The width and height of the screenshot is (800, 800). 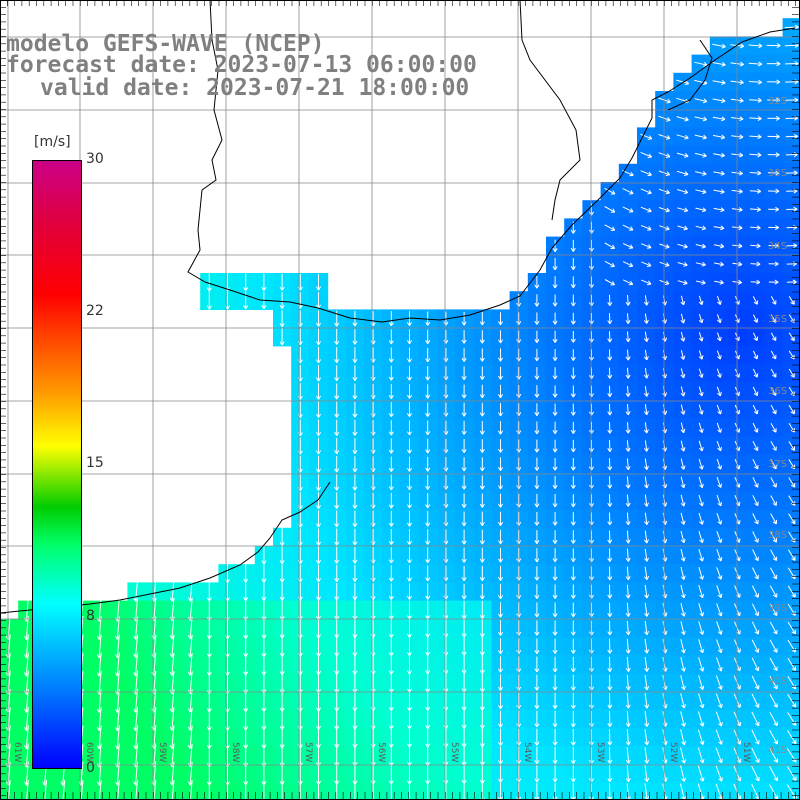 I want to click on lon-label: 61W, so click(x=17, y=752).